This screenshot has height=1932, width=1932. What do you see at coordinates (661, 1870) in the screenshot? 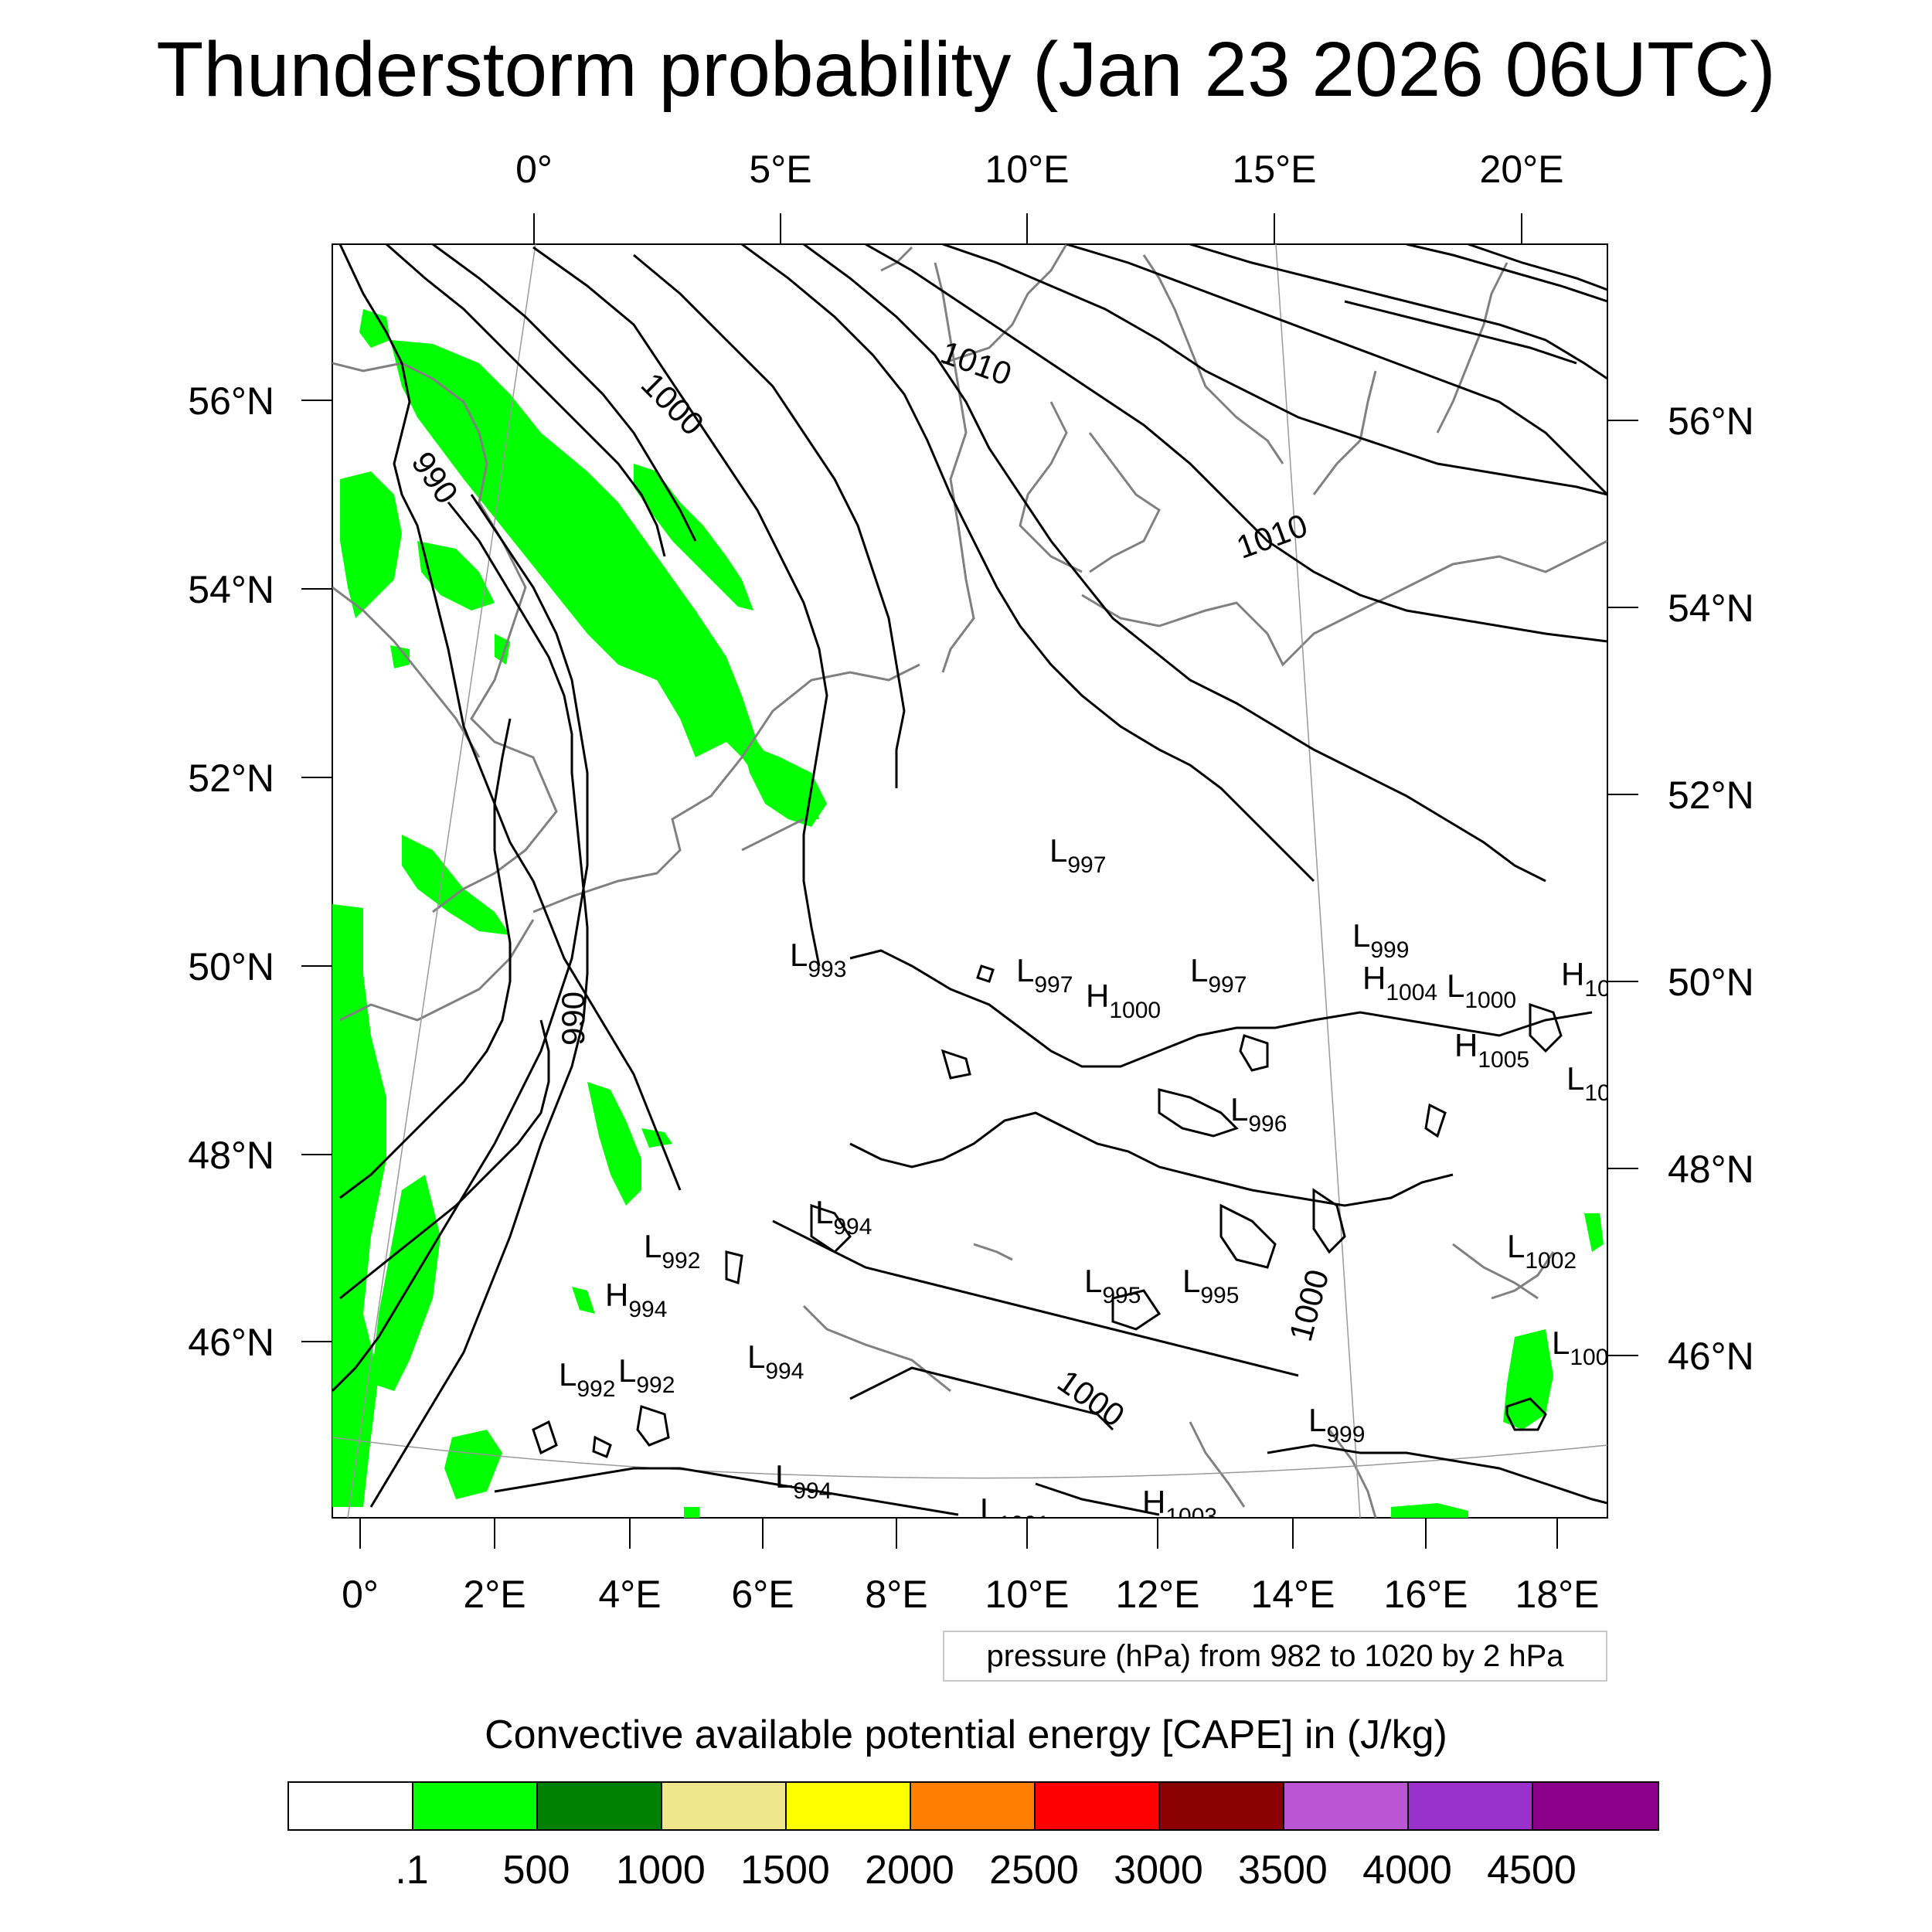
I see `colorbar-label: 1000` at bounding box center [661, 1870].